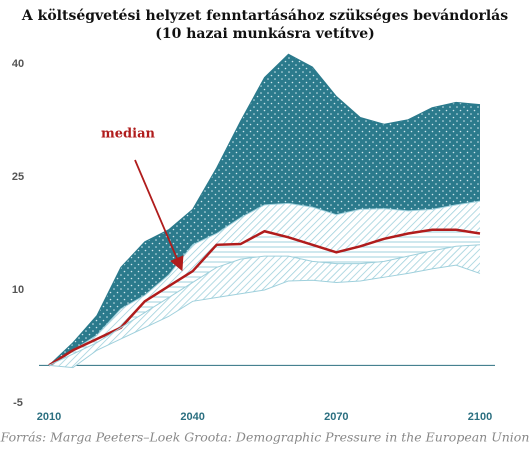  Describe the element at coordinates (49, 417) in the screenshot. I see `x-tick-label: 2010` at that location.